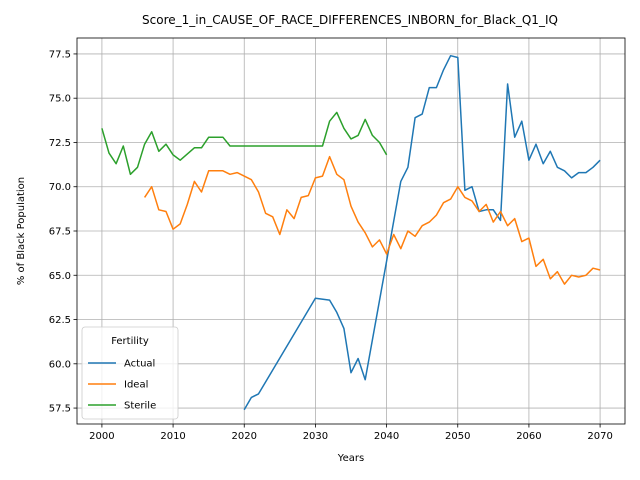  Describe the element at coordinates (60, 99) in the screenshot. I see `y-tick-label: 75.0` at that location.